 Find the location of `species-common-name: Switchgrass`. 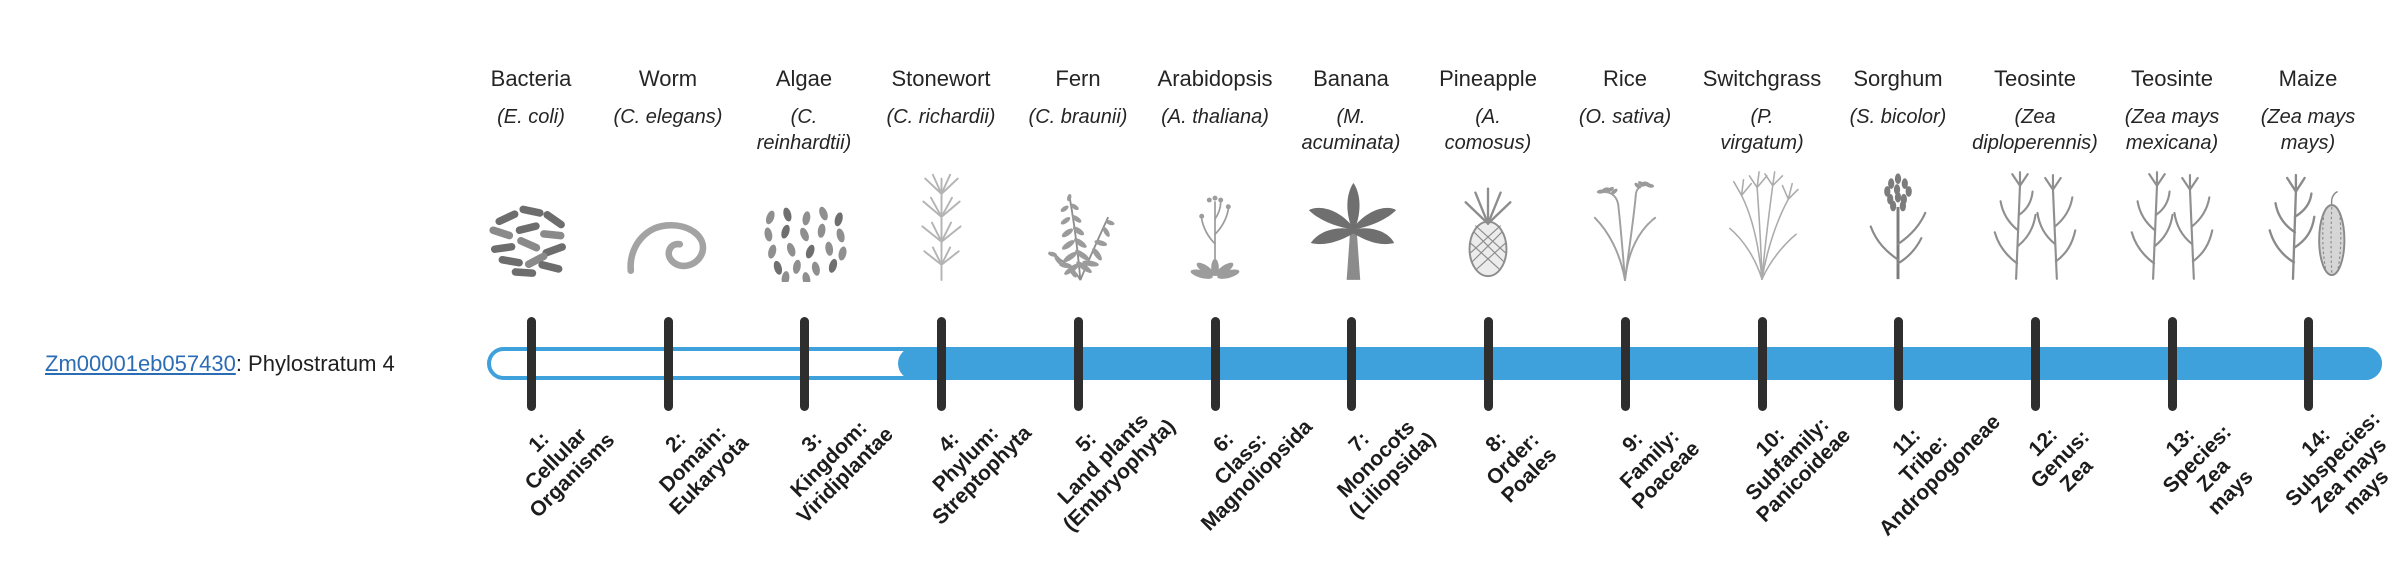

species-common-name: Switchgrass is located at coordinates (1762, 78).